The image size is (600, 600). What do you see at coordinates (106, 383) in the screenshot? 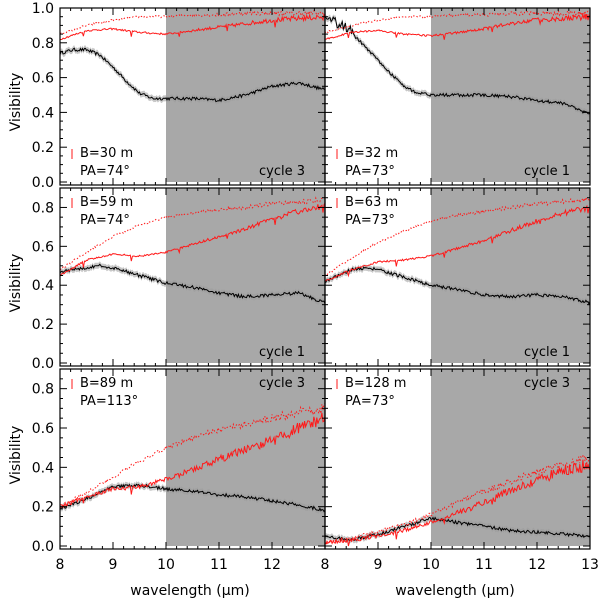
I see `baseline-label: B=89 m` at bounding box center [106, 383].